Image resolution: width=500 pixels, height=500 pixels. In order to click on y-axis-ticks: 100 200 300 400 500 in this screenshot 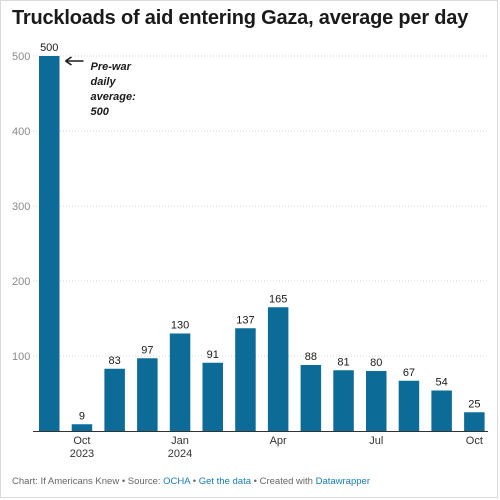, I will do `click(21, 207)`.